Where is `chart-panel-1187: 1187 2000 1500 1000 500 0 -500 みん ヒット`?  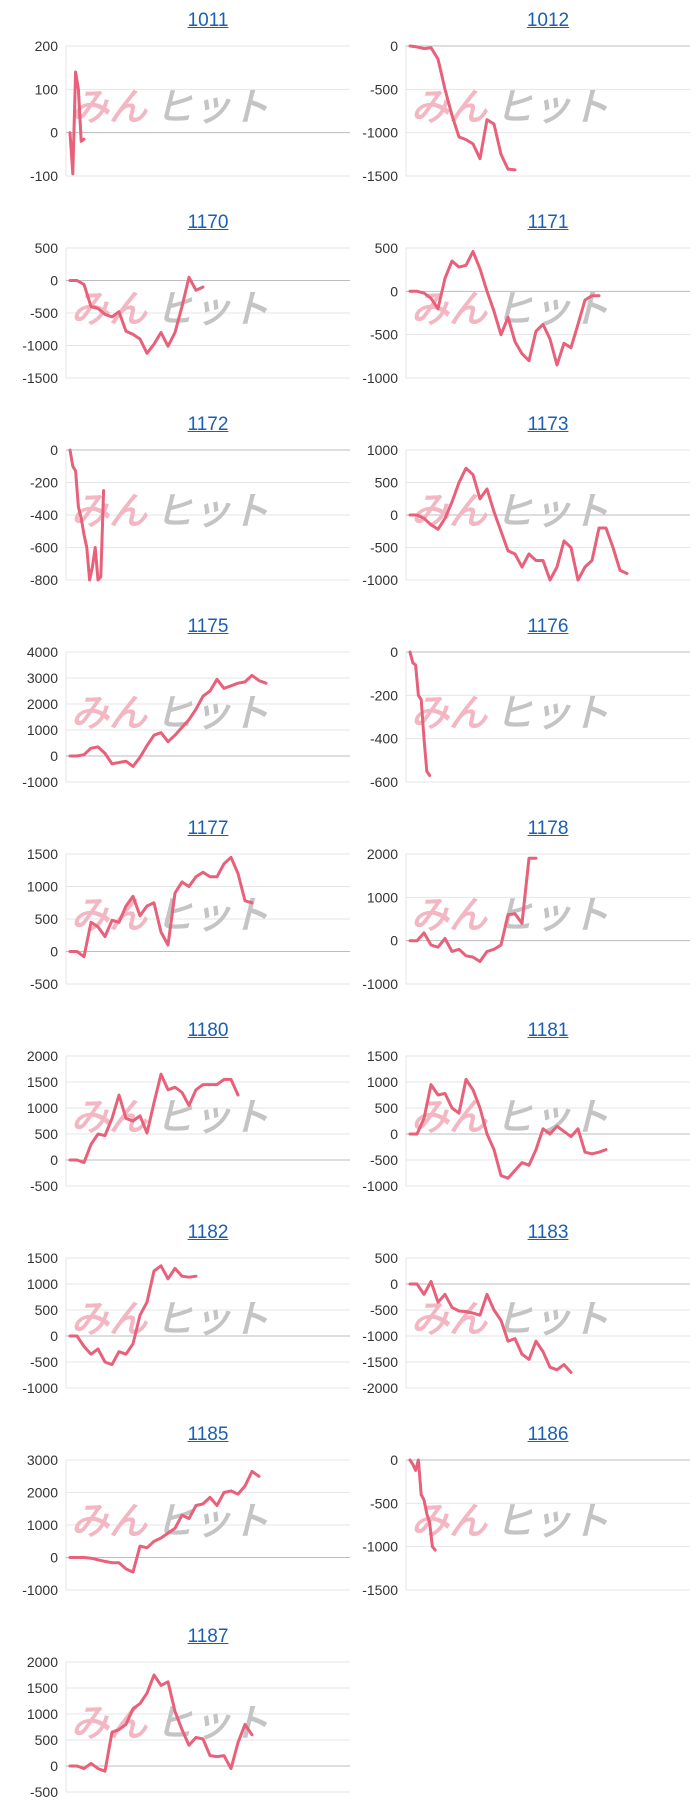 chart-panel-1187: 1187 2000 1500 1000 500 0 -500 みん ヒット is located at coordinates (180, 1716).